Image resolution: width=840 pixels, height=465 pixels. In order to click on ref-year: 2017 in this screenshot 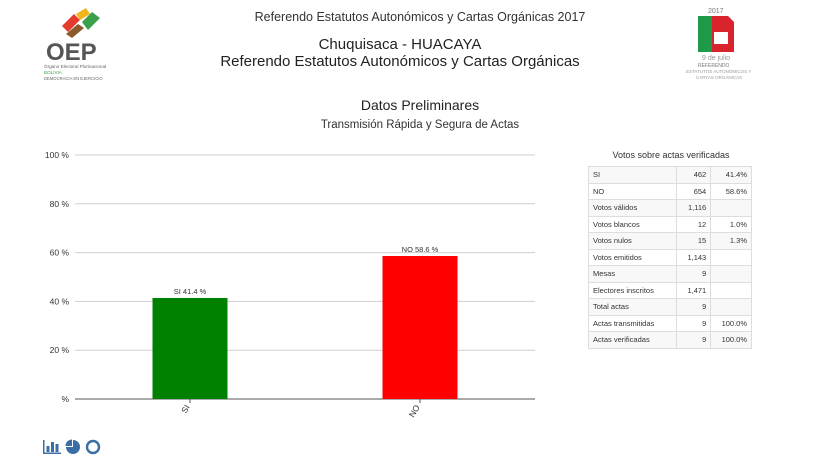, I will do `click(716, 11)`.